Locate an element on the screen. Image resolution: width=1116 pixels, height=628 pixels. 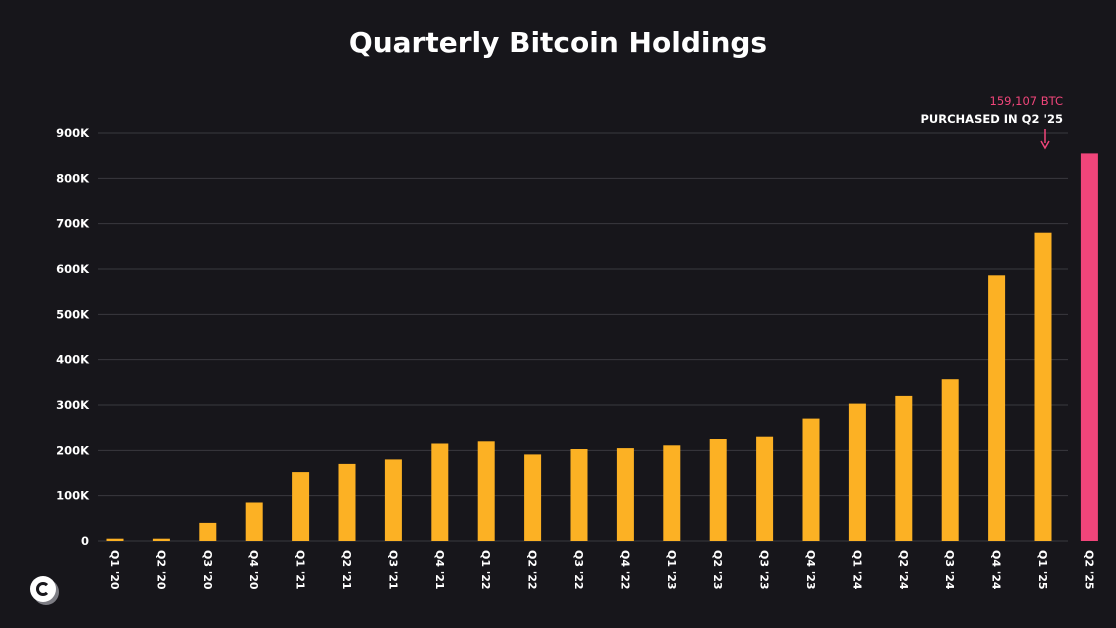
x-tick-label: Q3 '23 is located at coordinates (764, 570).